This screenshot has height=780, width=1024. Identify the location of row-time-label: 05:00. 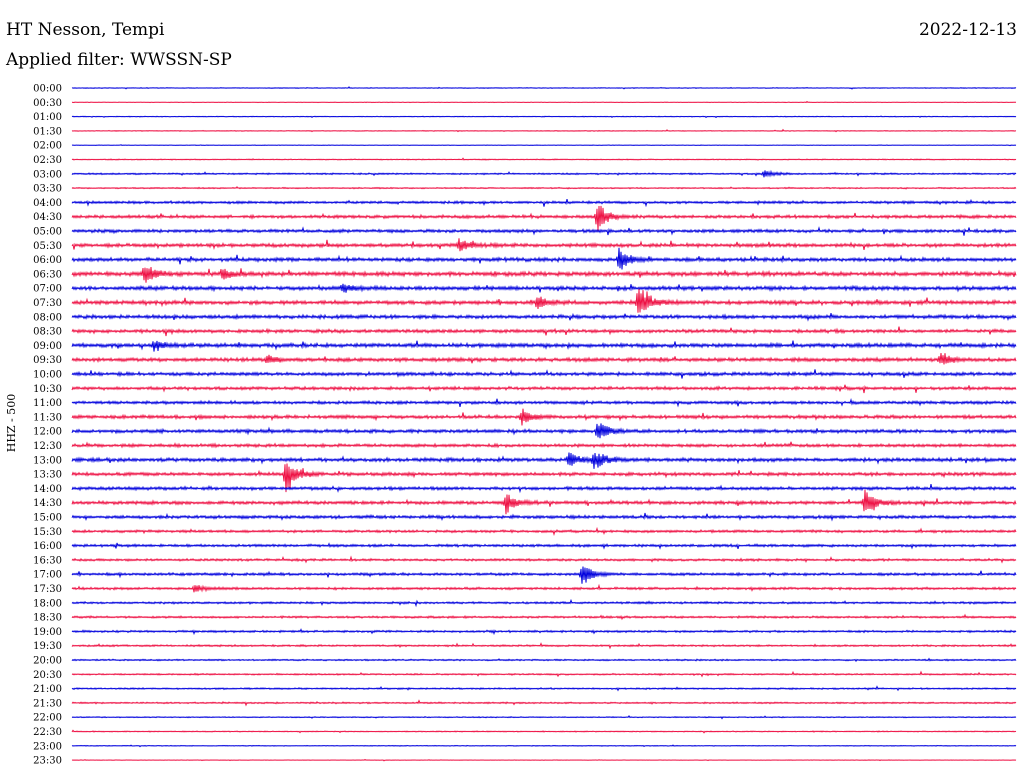
(47, 232).